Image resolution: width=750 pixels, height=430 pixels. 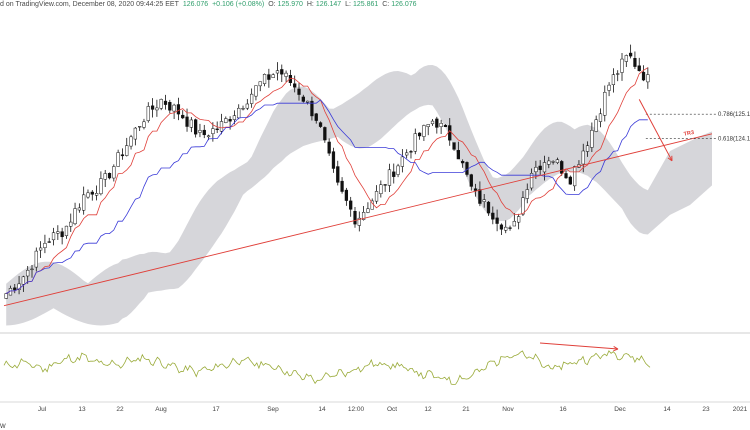 I want to click on x-tick-label: 14, so click(x=322, y=409).